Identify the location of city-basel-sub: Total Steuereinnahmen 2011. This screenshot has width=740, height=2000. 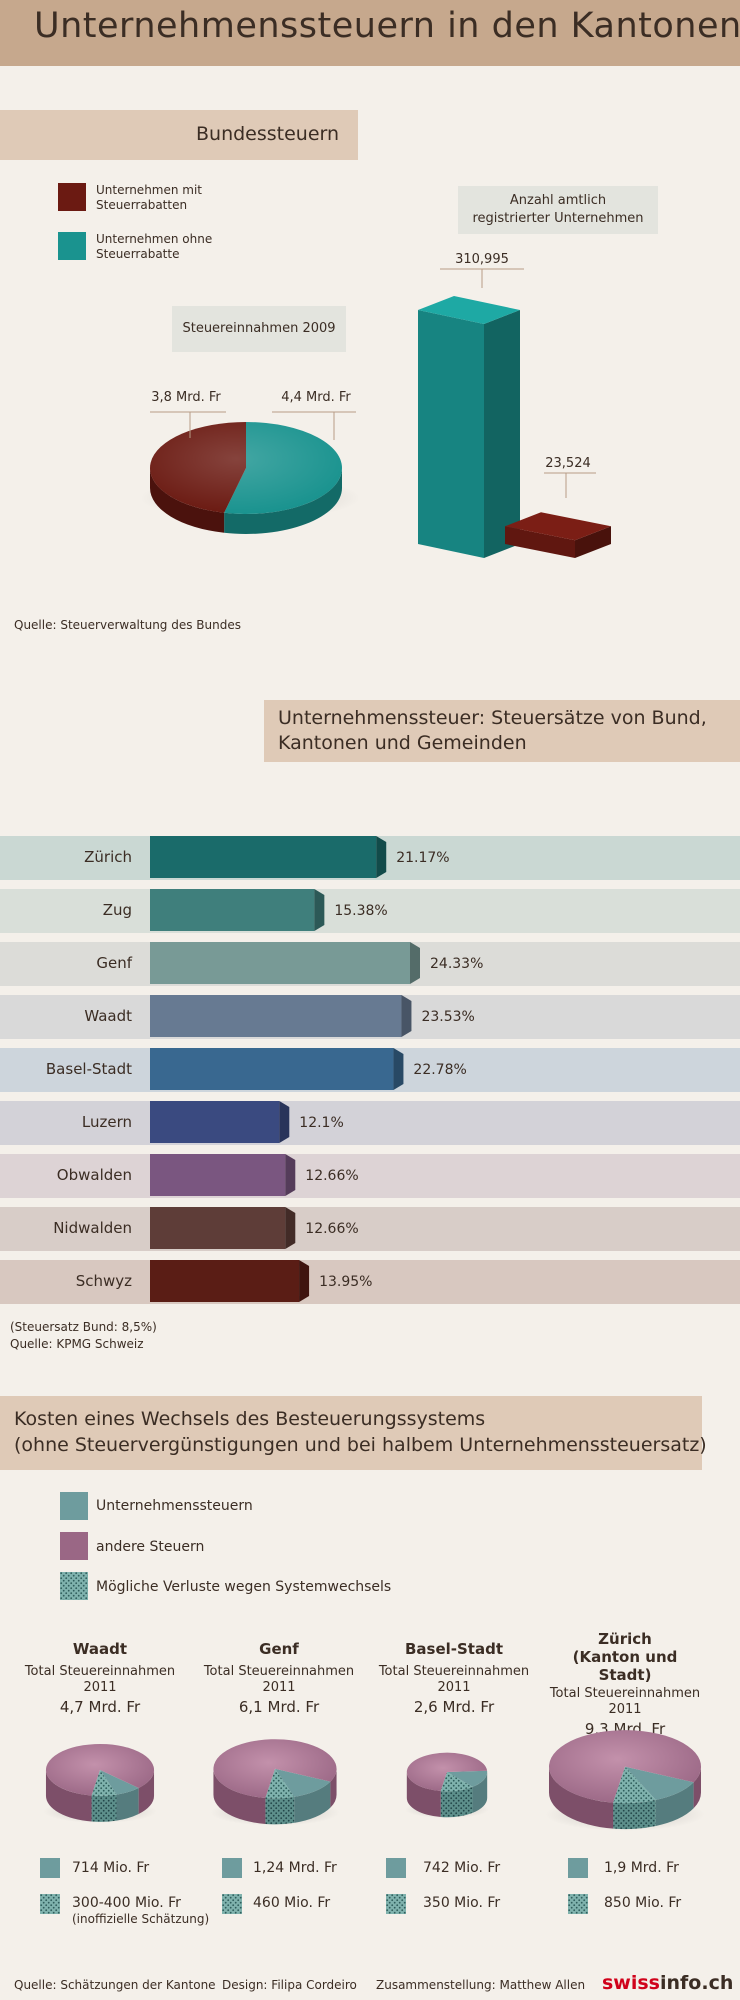
(454, 1680).